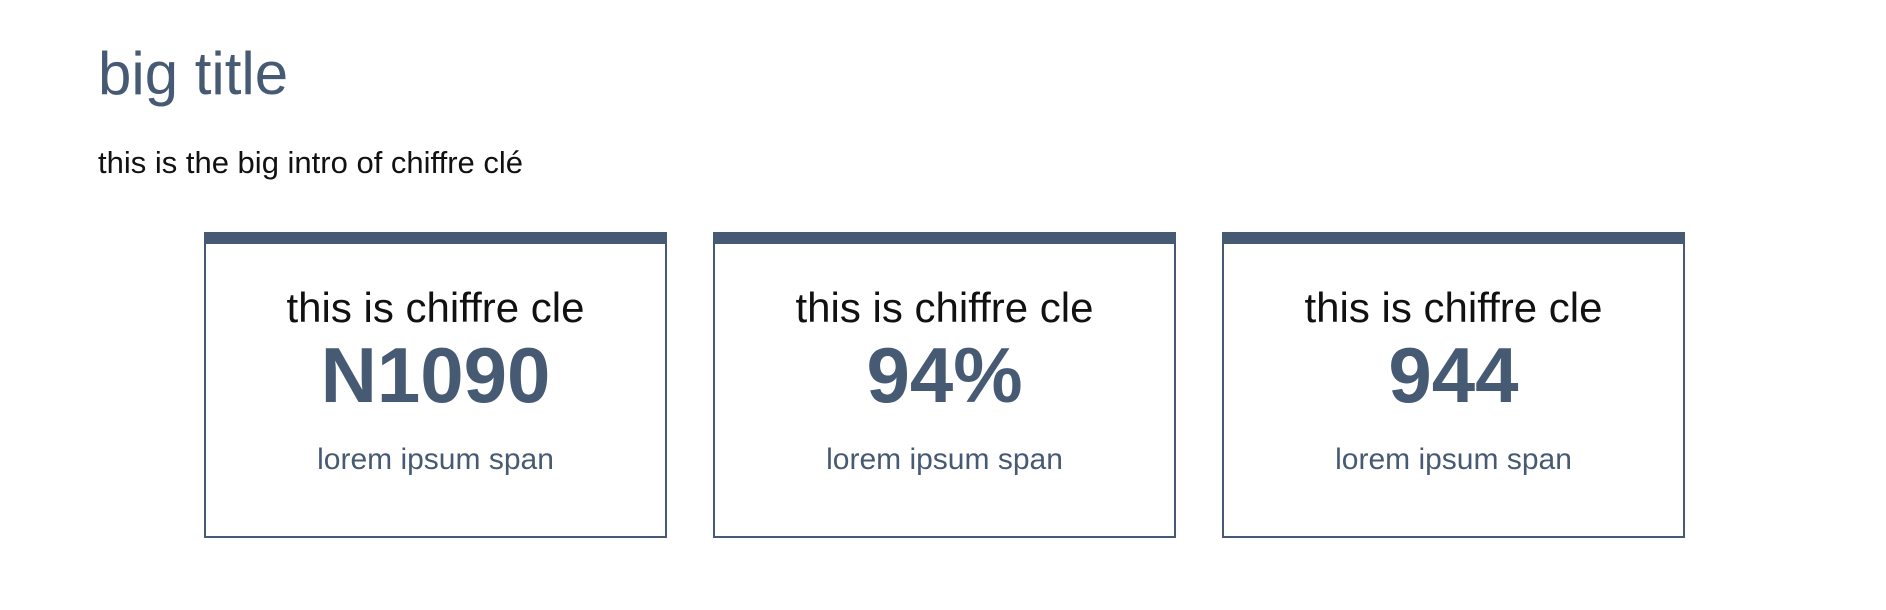  I want to click on page-title: big title, so click(193, 73).